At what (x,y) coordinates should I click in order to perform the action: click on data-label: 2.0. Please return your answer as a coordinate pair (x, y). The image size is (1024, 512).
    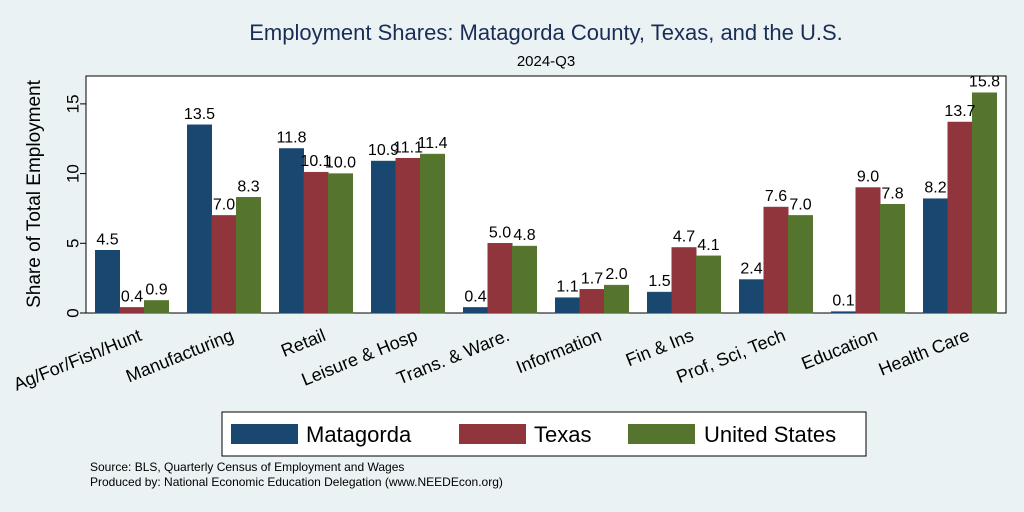
    Looking at the image, I should click on (616, 274).